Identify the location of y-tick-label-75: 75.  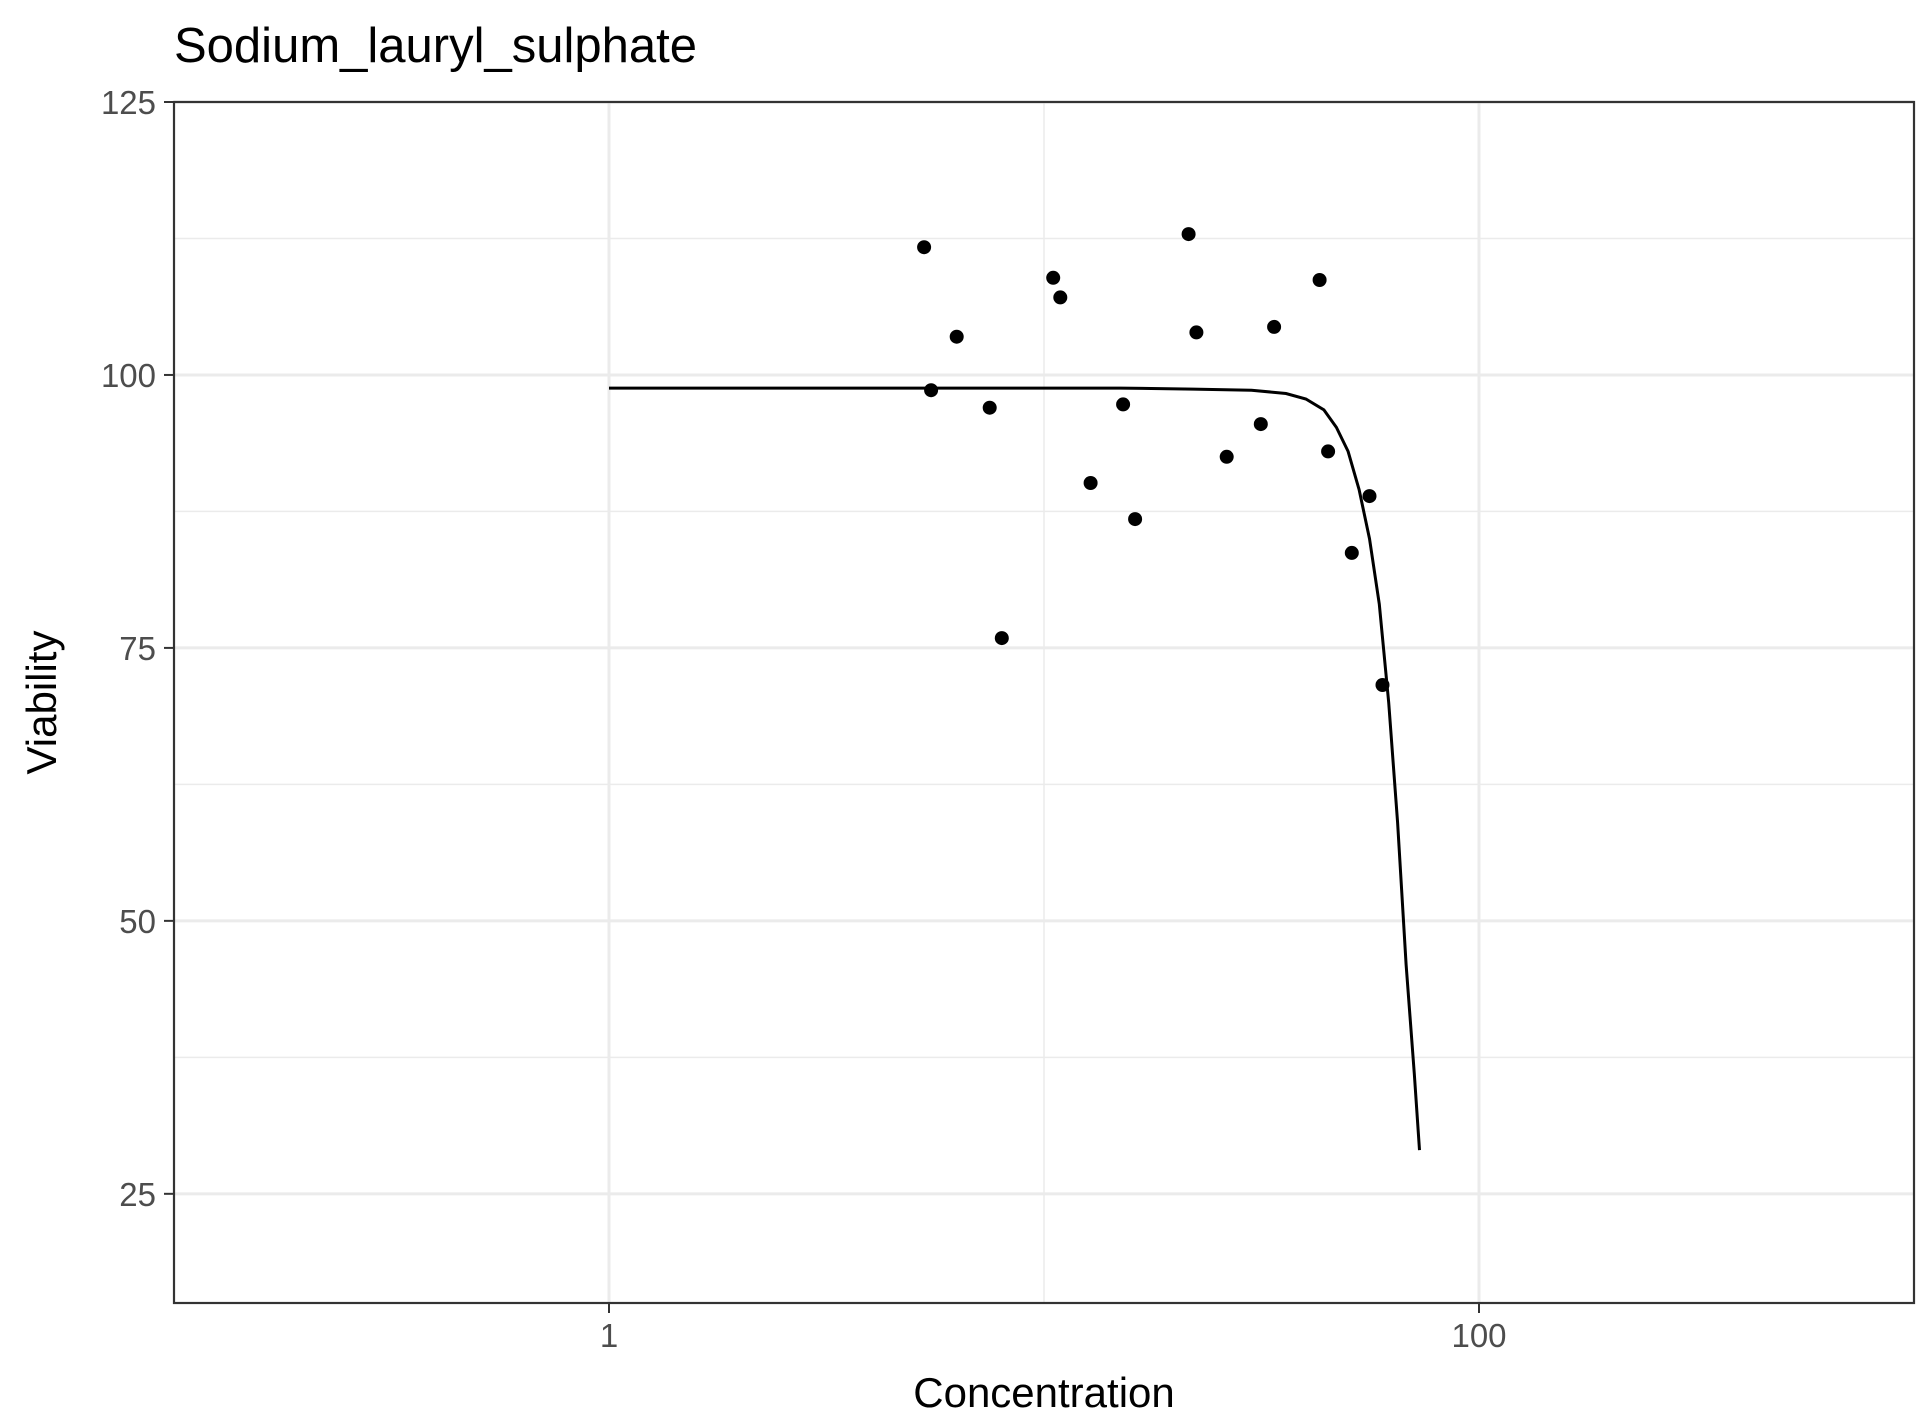
(137, 648).